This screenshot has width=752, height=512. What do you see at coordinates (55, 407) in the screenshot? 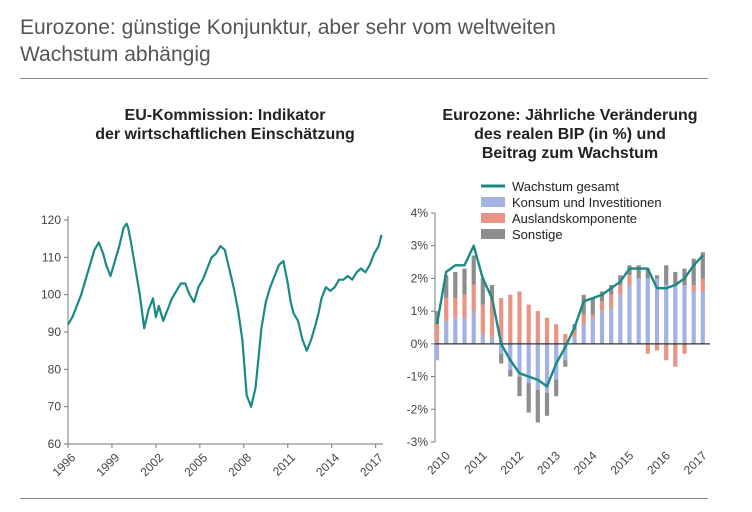
I see `left-y-tick-label: 70` at bounding box center [55, 407].